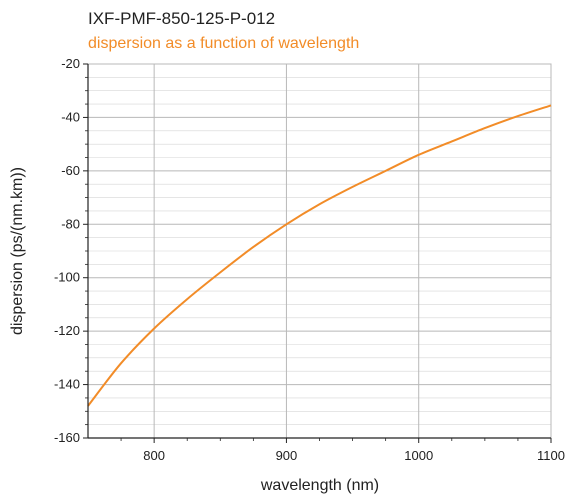 The width and height of the screenshot is (571, 498). I want to click on y-tick-label: -140, so click(67, 384).